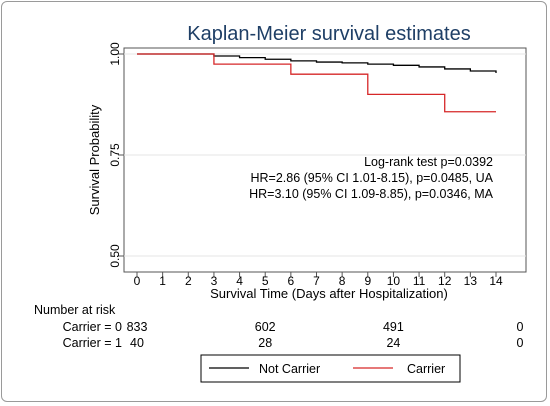  I want to click on annotation-logrank: Log-rank test p=0.0392, so click(428, 162).